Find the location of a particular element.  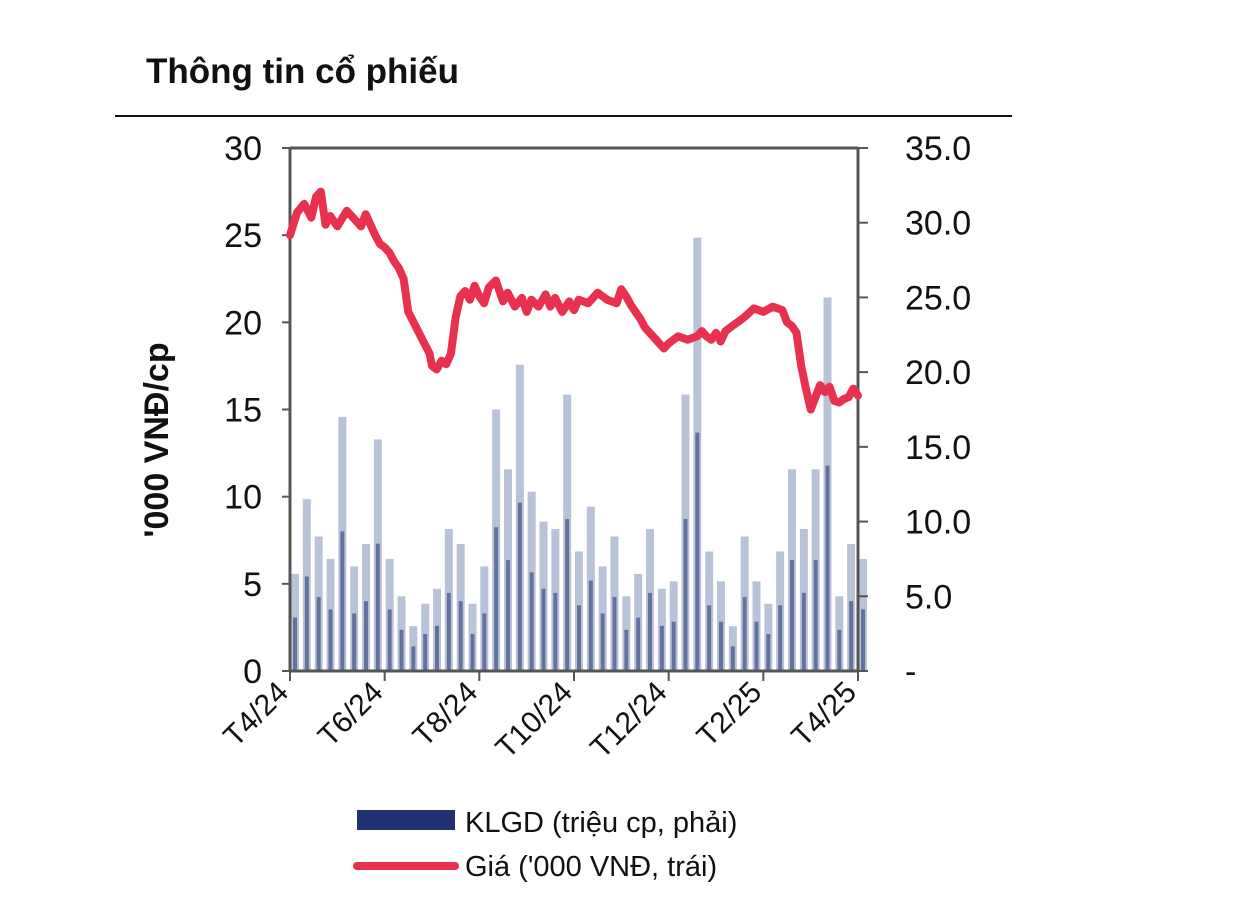

legend-volume-label: KLGD (triệu cp, phải) is located at coordinates (601, 823).